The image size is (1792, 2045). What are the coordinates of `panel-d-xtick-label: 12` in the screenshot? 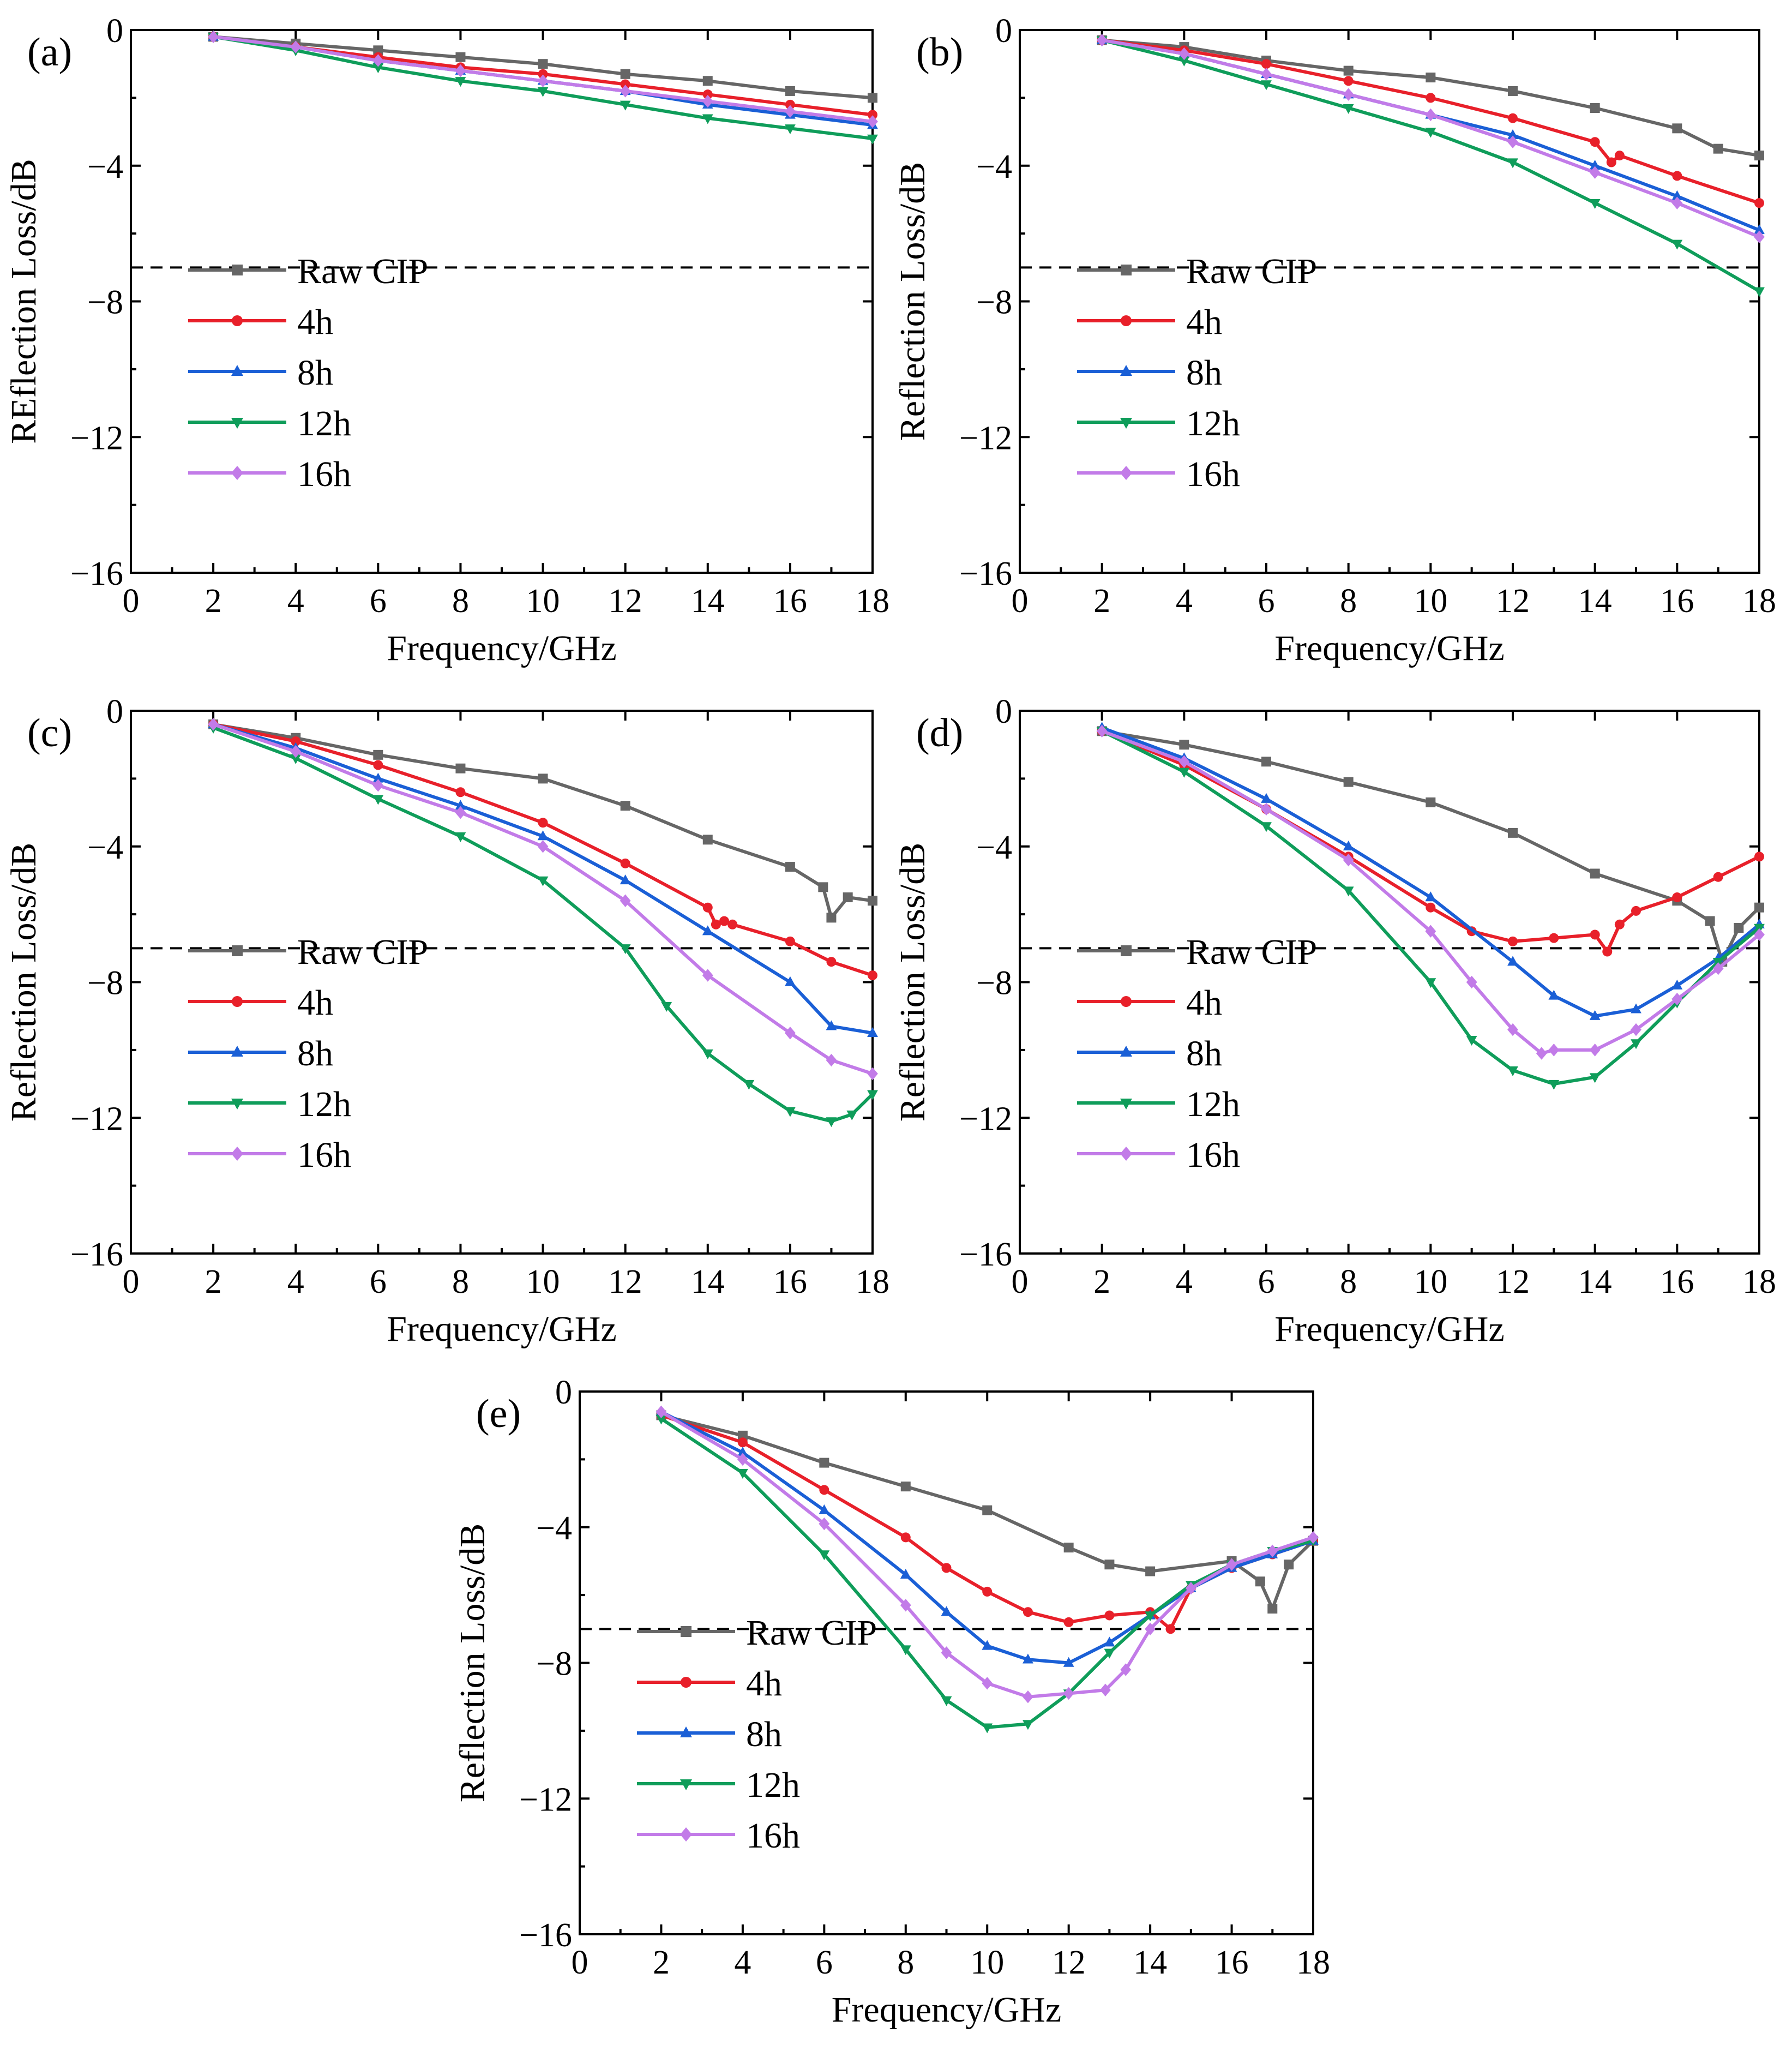 It's located at (1513, 1281).